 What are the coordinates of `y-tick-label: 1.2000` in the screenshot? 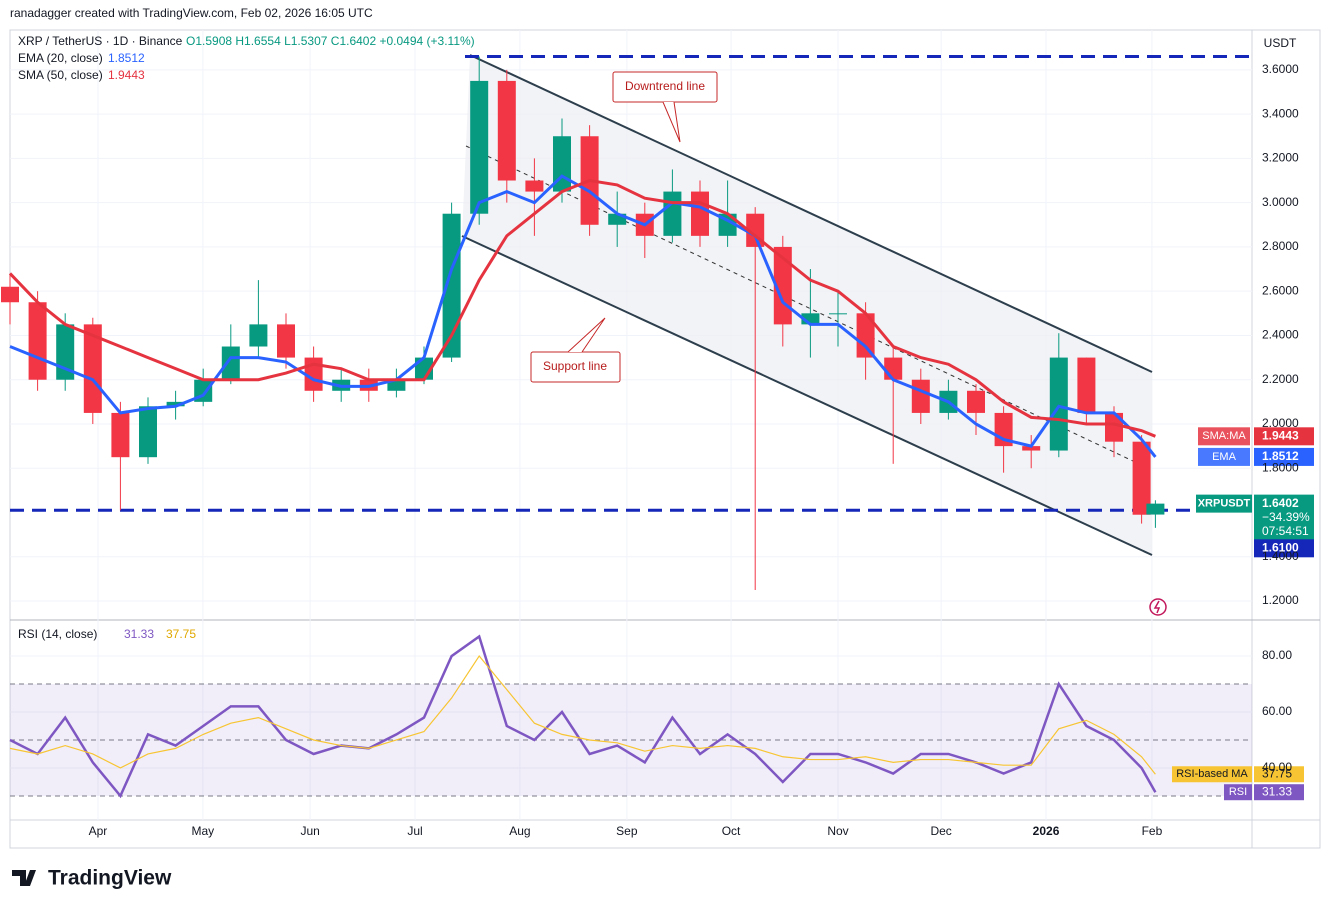 It's located at (1280, 600).